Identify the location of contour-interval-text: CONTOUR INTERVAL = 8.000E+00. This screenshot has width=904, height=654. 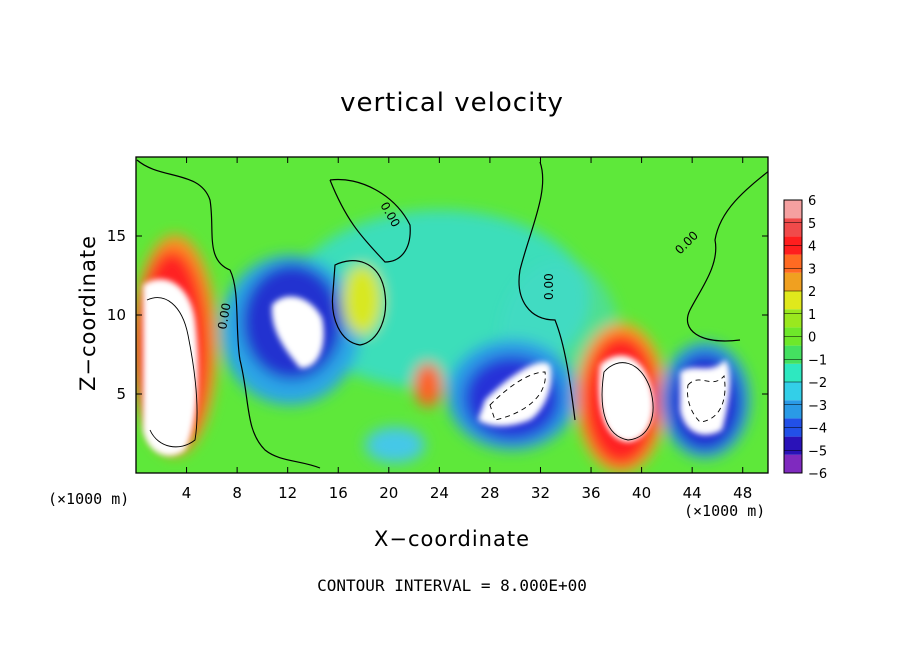
(452, 585).